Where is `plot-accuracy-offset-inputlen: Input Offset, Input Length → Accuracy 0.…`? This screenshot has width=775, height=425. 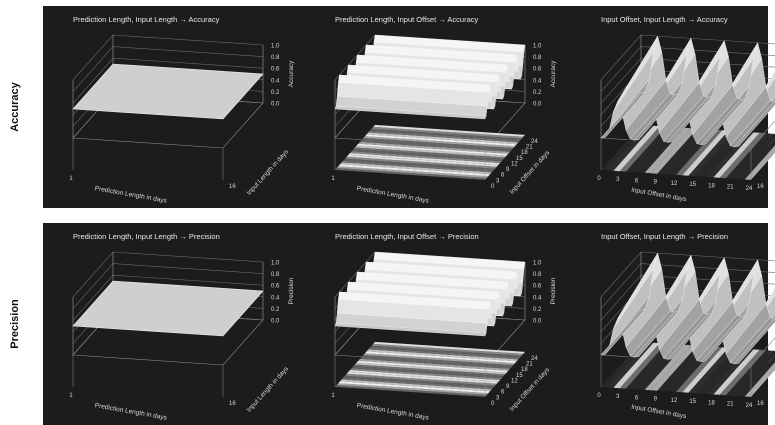
plot-accuracy-offset-inputlen: Input Offset, Input Length → Accuracy 0.… is located at coordinates (673, 107).